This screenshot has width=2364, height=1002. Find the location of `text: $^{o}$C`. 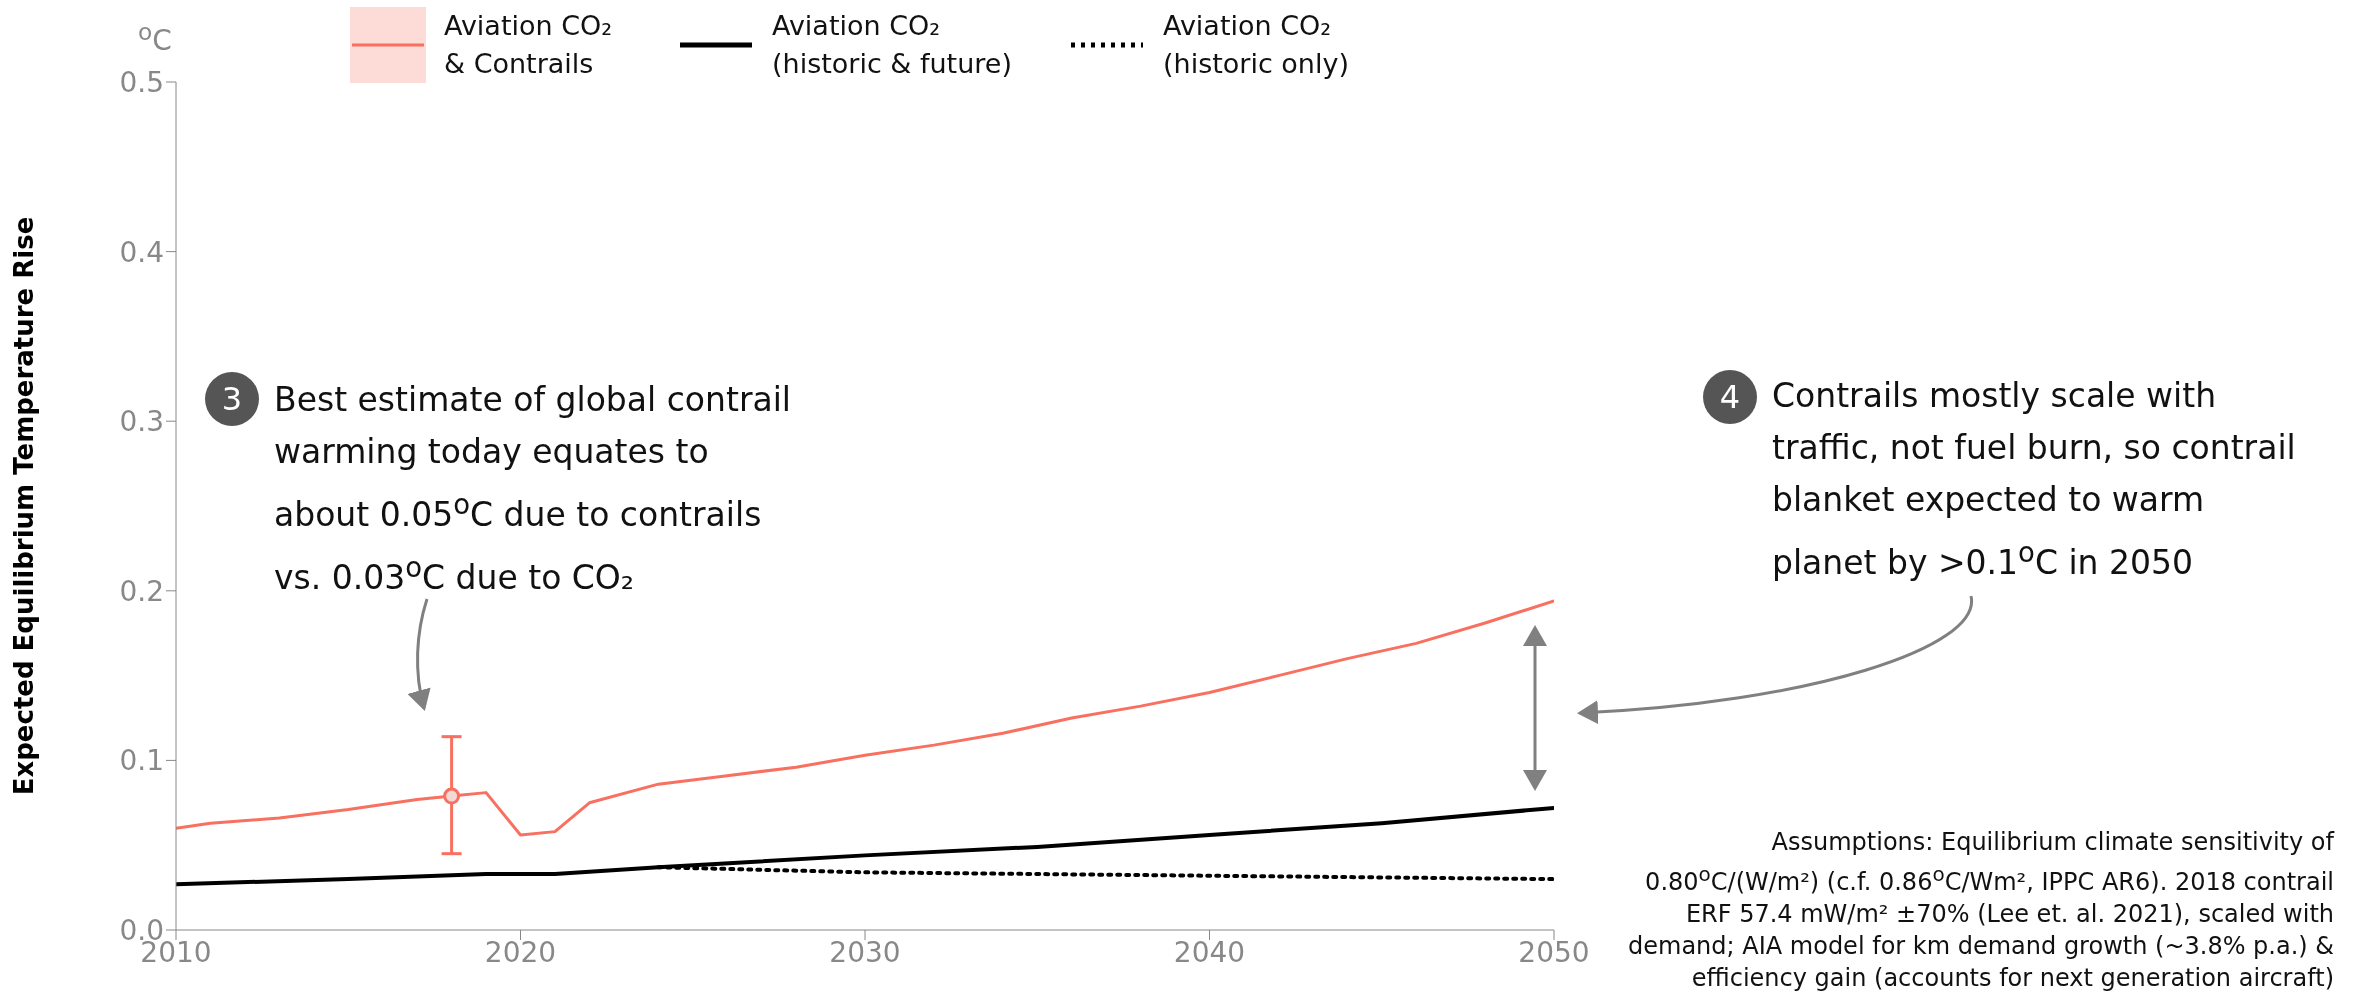

text: $^{o}$C is located at coordinates (155, 38).